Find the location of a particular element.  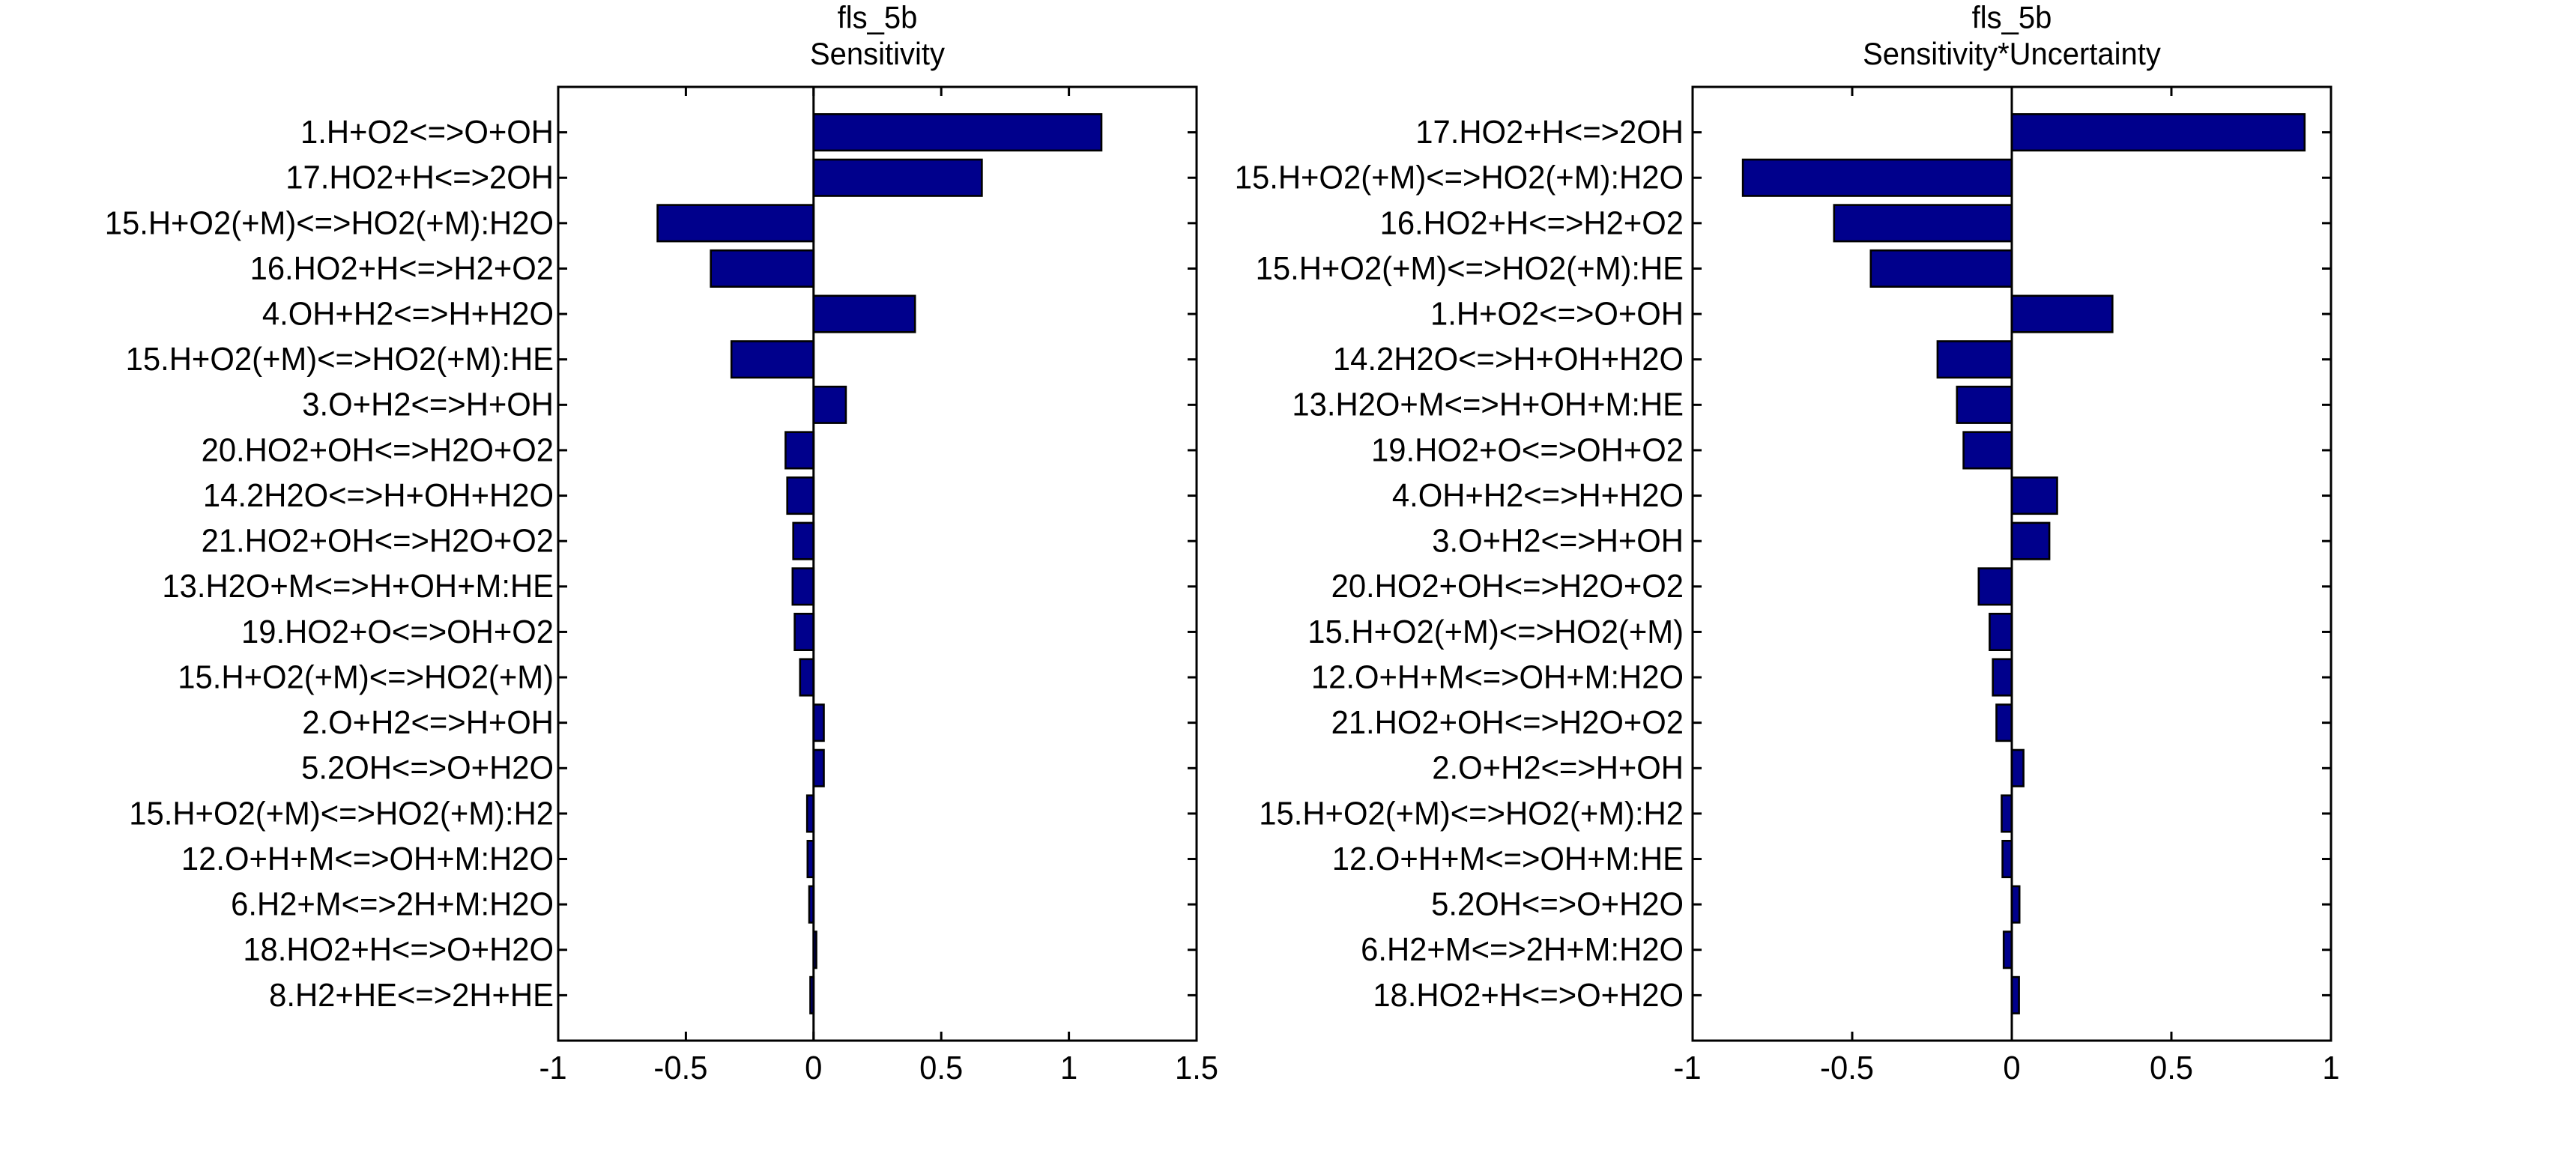

svg-text: 12.O+H+M<=>OH+M:HE is located at coordinates (1508, 859).